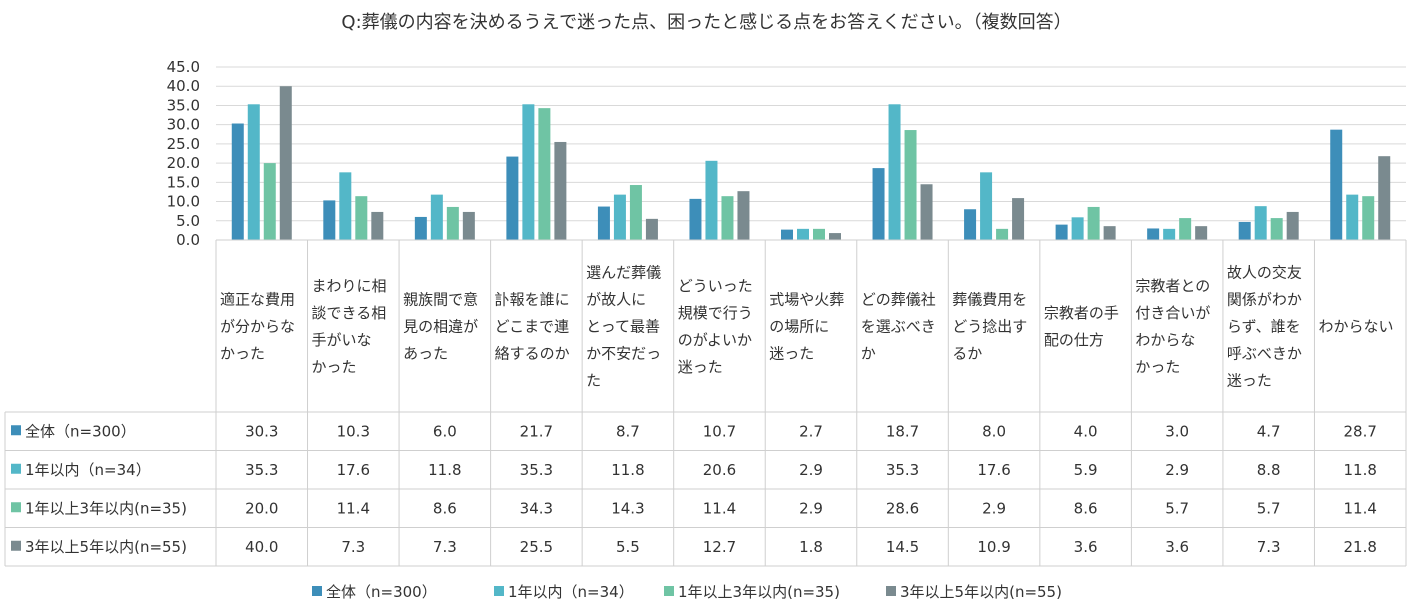 The image size is (1413, 614). I want to click on data-label: 4.7, so click(1269, 431).